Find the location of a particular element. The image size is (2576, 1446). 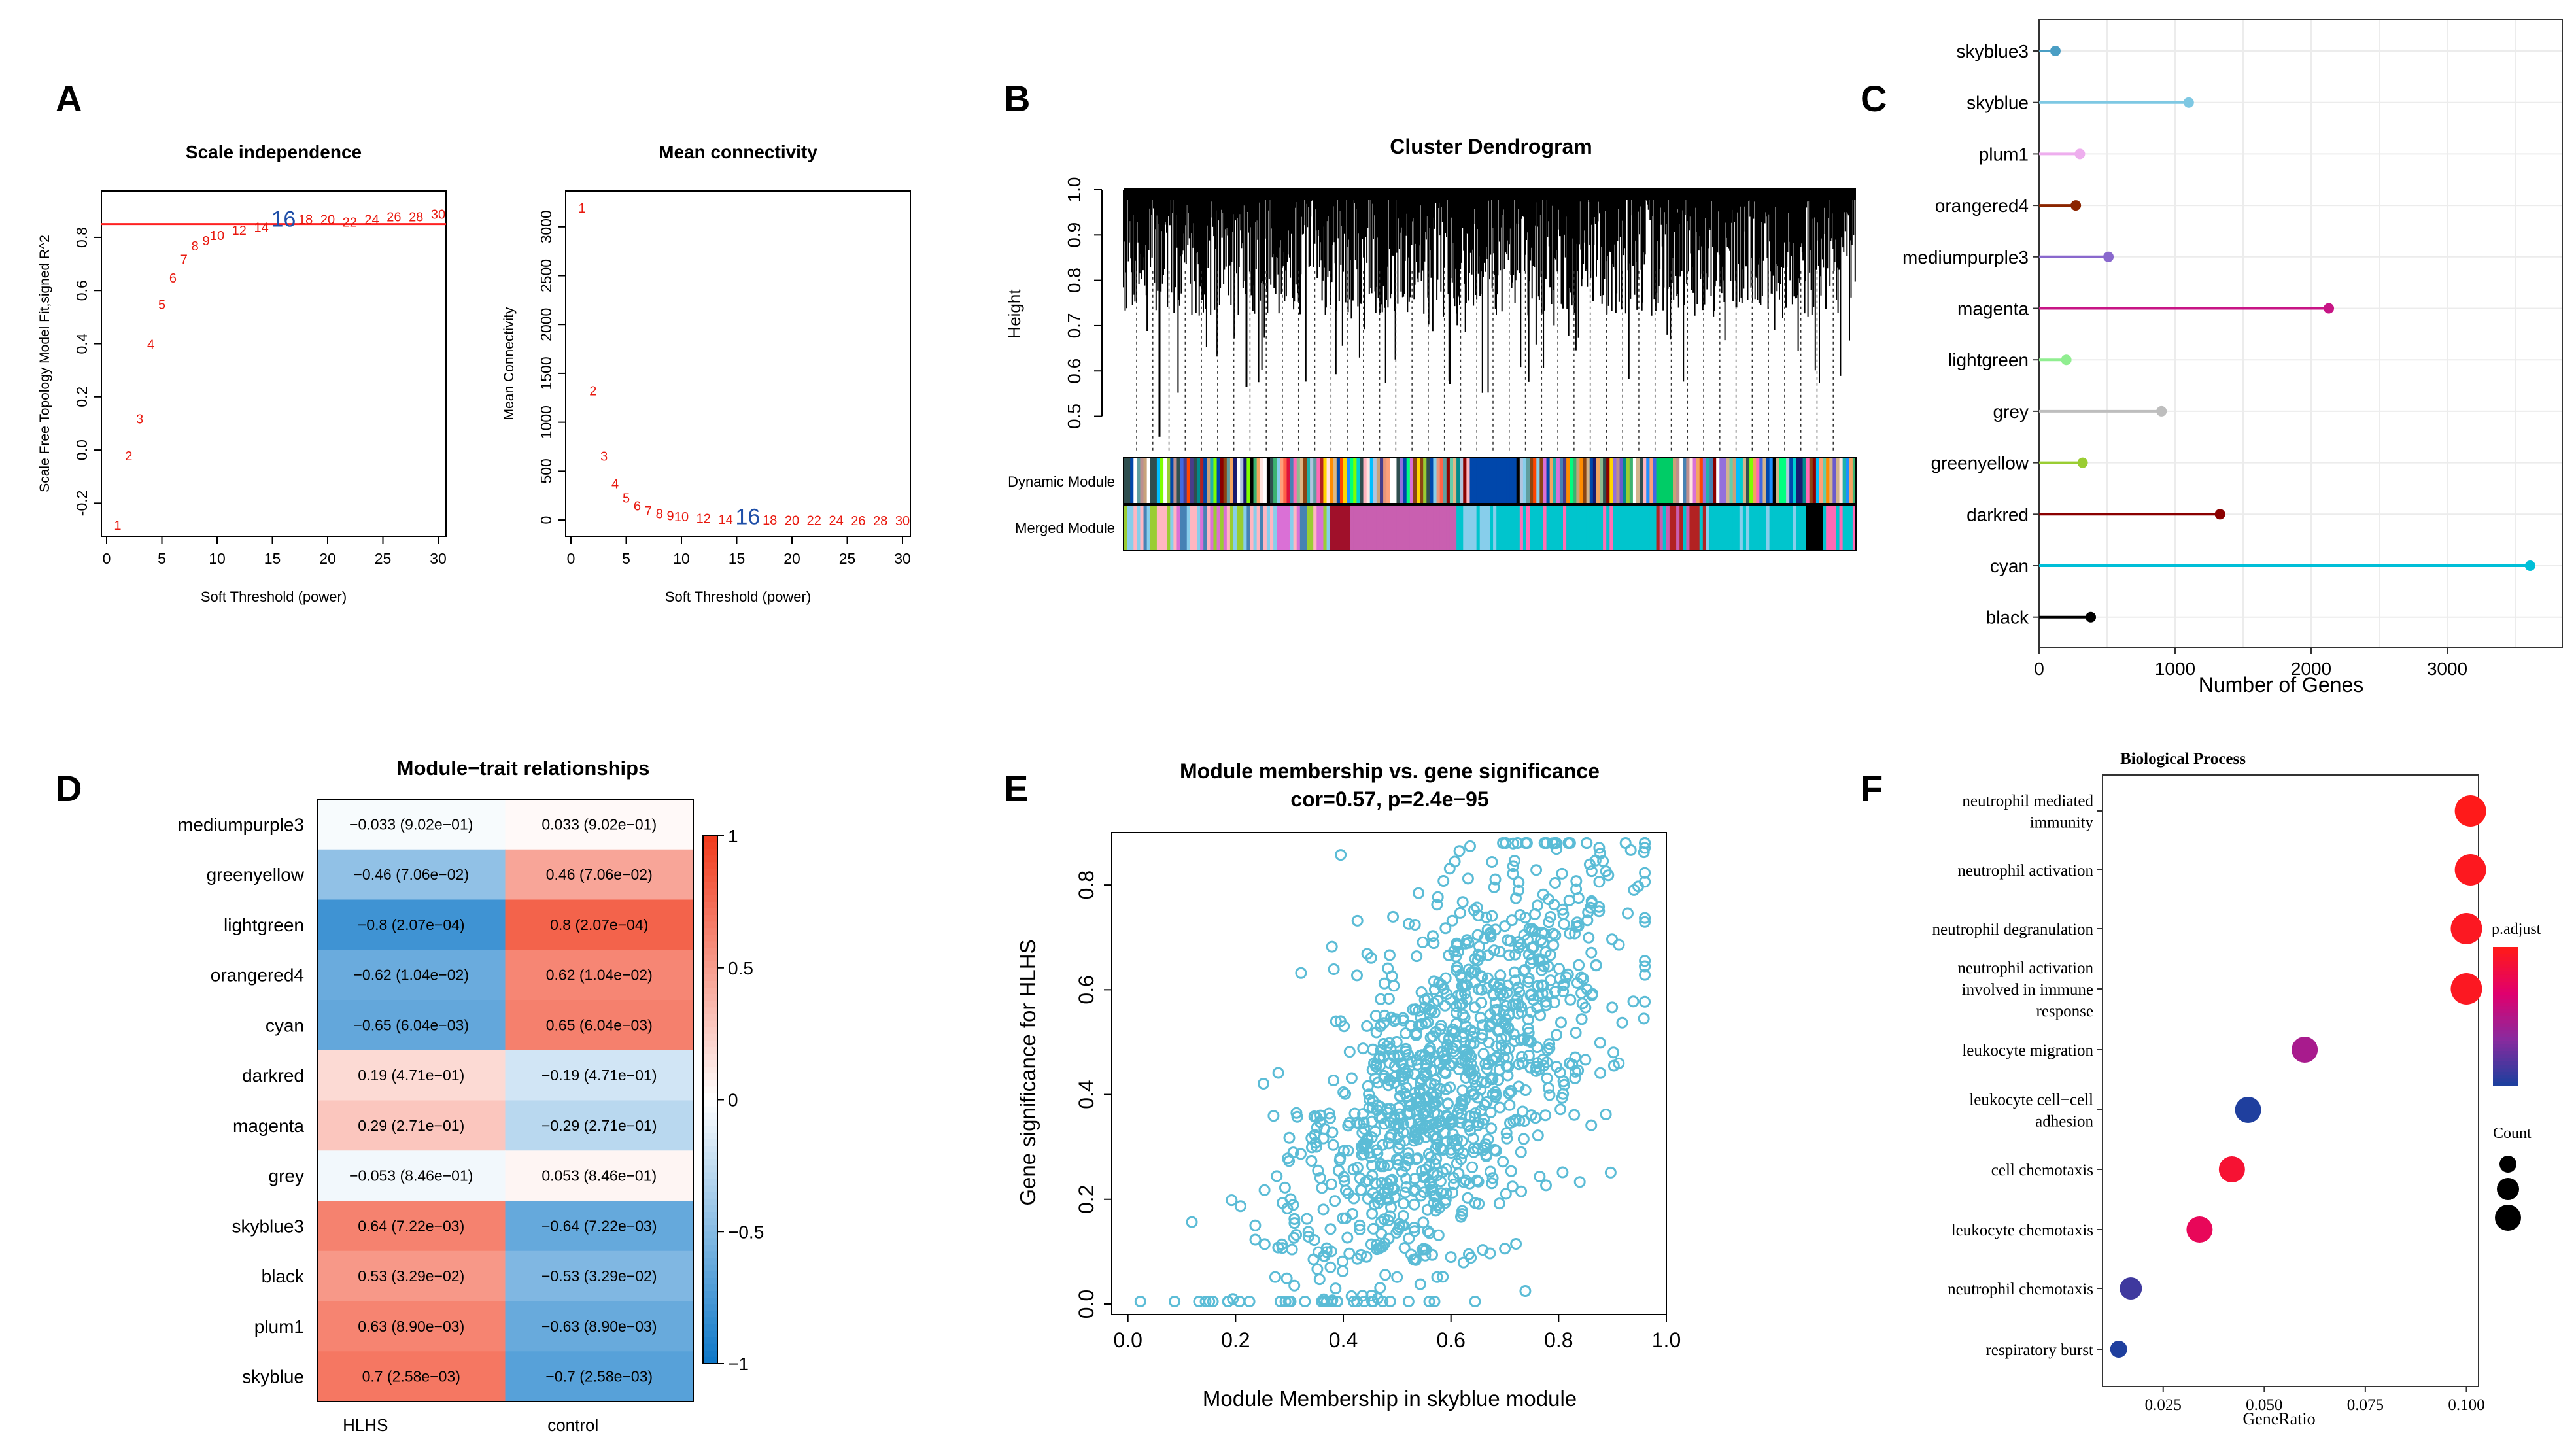

y-tick-label: 0.2 is located at coordinates (82, 397).